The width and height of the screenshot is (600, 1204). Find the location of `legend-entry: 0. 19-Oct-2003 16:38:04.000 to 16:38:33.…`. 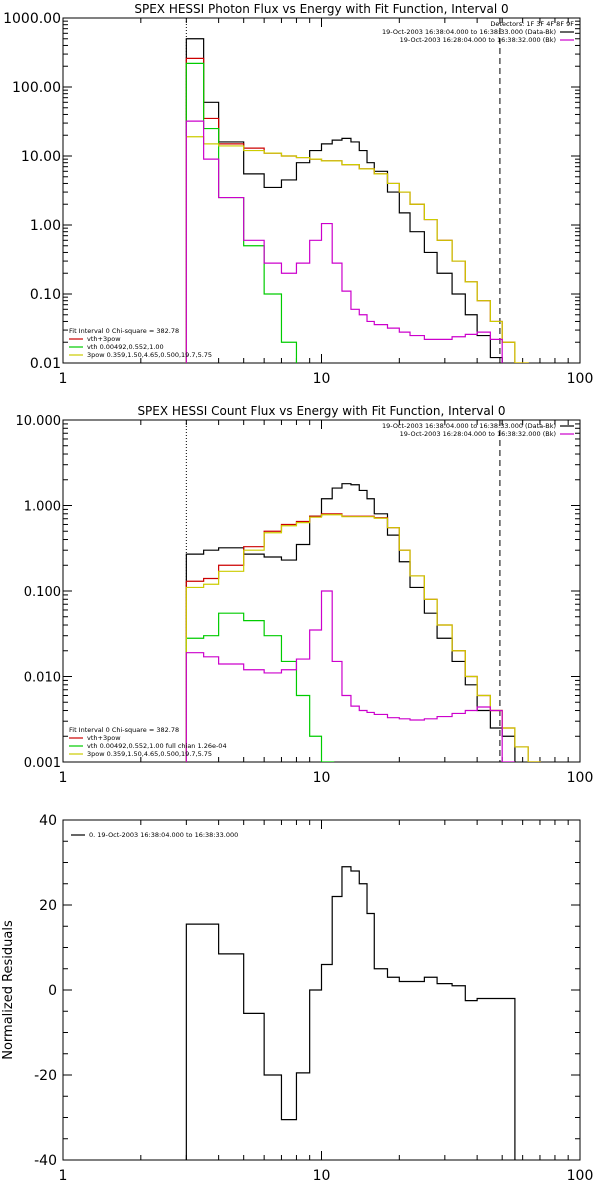

legend-entry: 0. 19-Oct-2003 16:38:04.000 to 16:38:33.… is located at coordinates (163, 835).